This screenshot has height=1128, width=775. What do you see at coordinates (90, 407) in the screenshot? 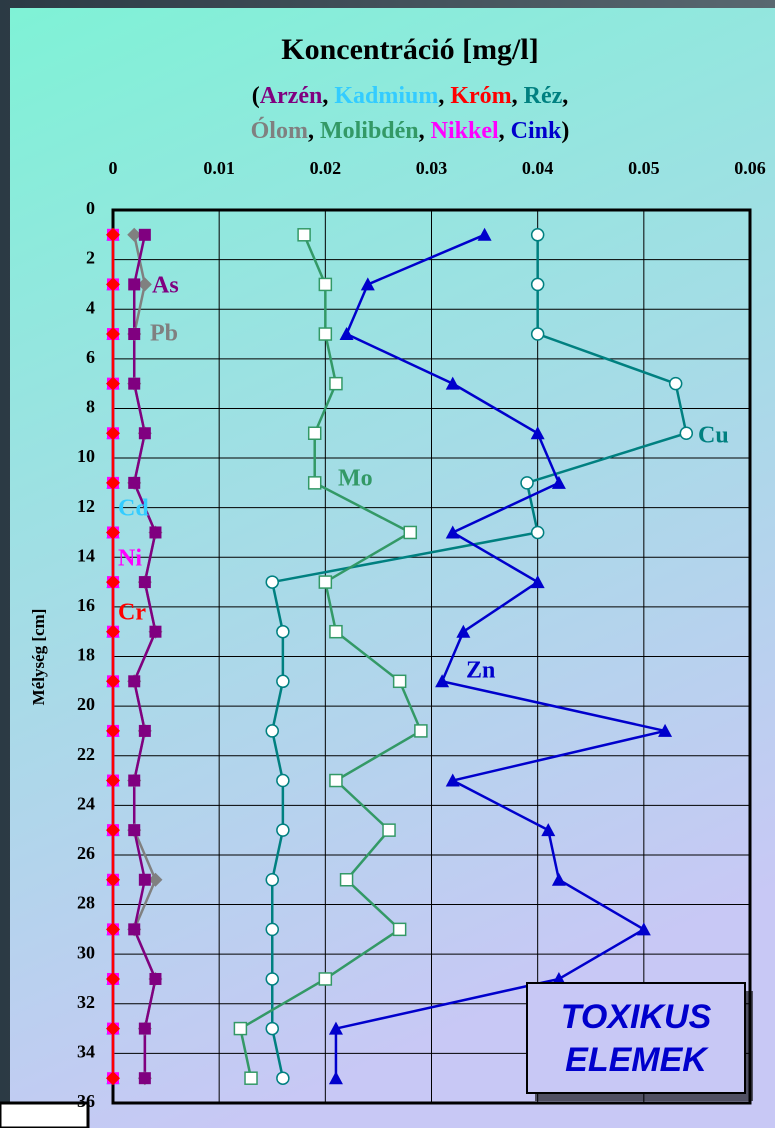
I see `y-tick-label: 8` at bounding box center [90, 407].